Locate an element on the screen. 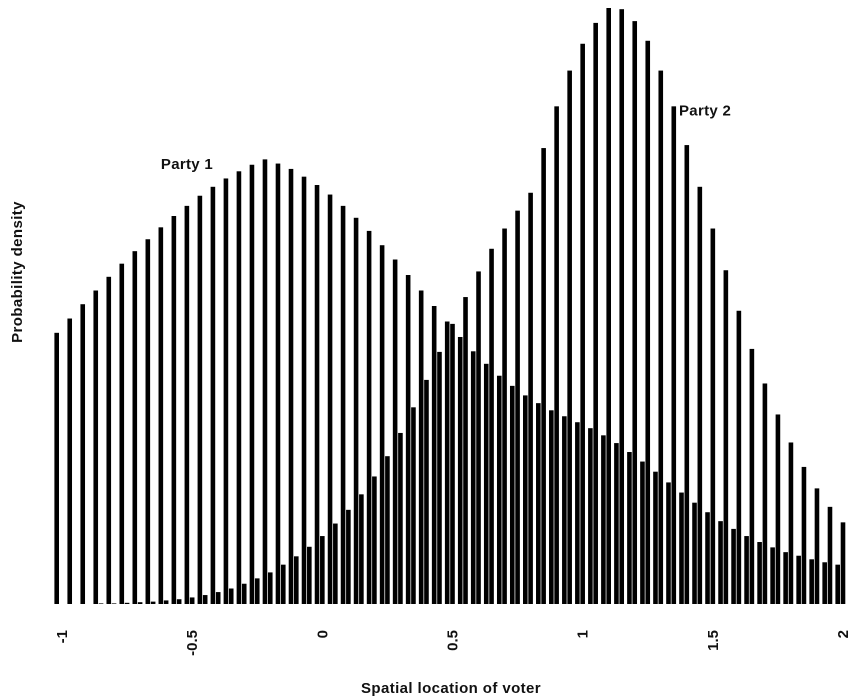 The width and height of the screenshot is (854, 699). x-tick-labels: -1 -0.5 0 0.5 1 1.5 2 is located at coordinates (453, 643).